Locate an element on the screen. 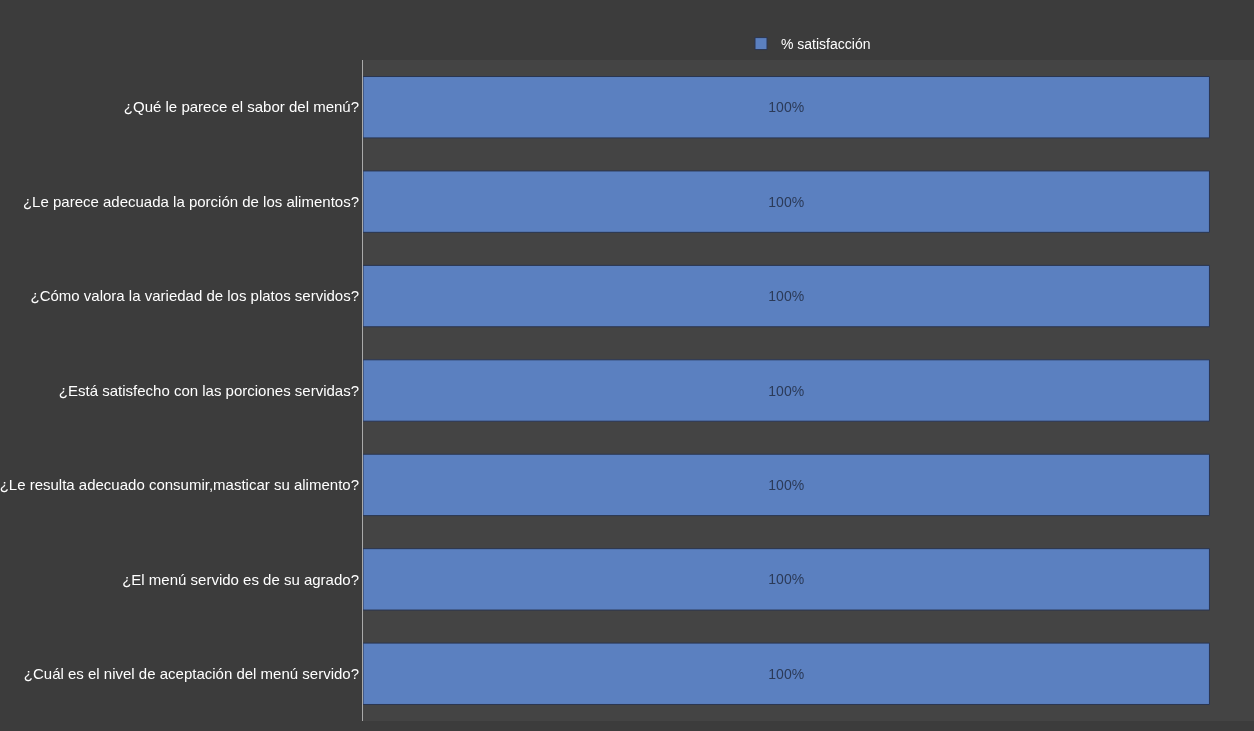 This screenshot has width=1254, height=731. y-tick-label: ¿Cuál es el nivel de aceptación del menú servido? is located at coordinates (191, 674).